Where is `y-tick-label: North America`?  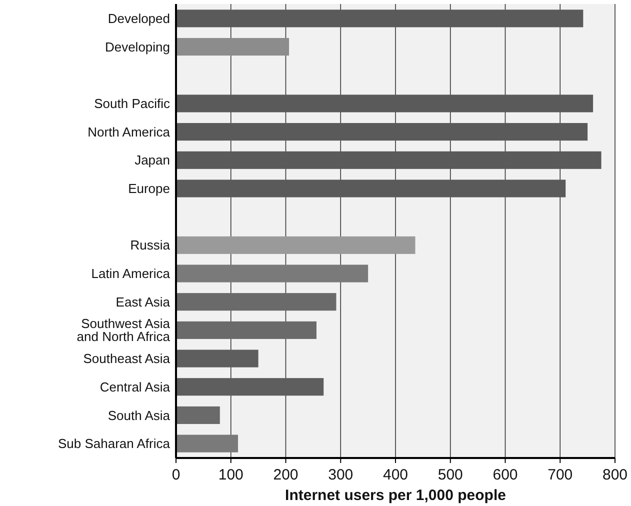
y-tick-label: North America is located at coordinates (129, 132).